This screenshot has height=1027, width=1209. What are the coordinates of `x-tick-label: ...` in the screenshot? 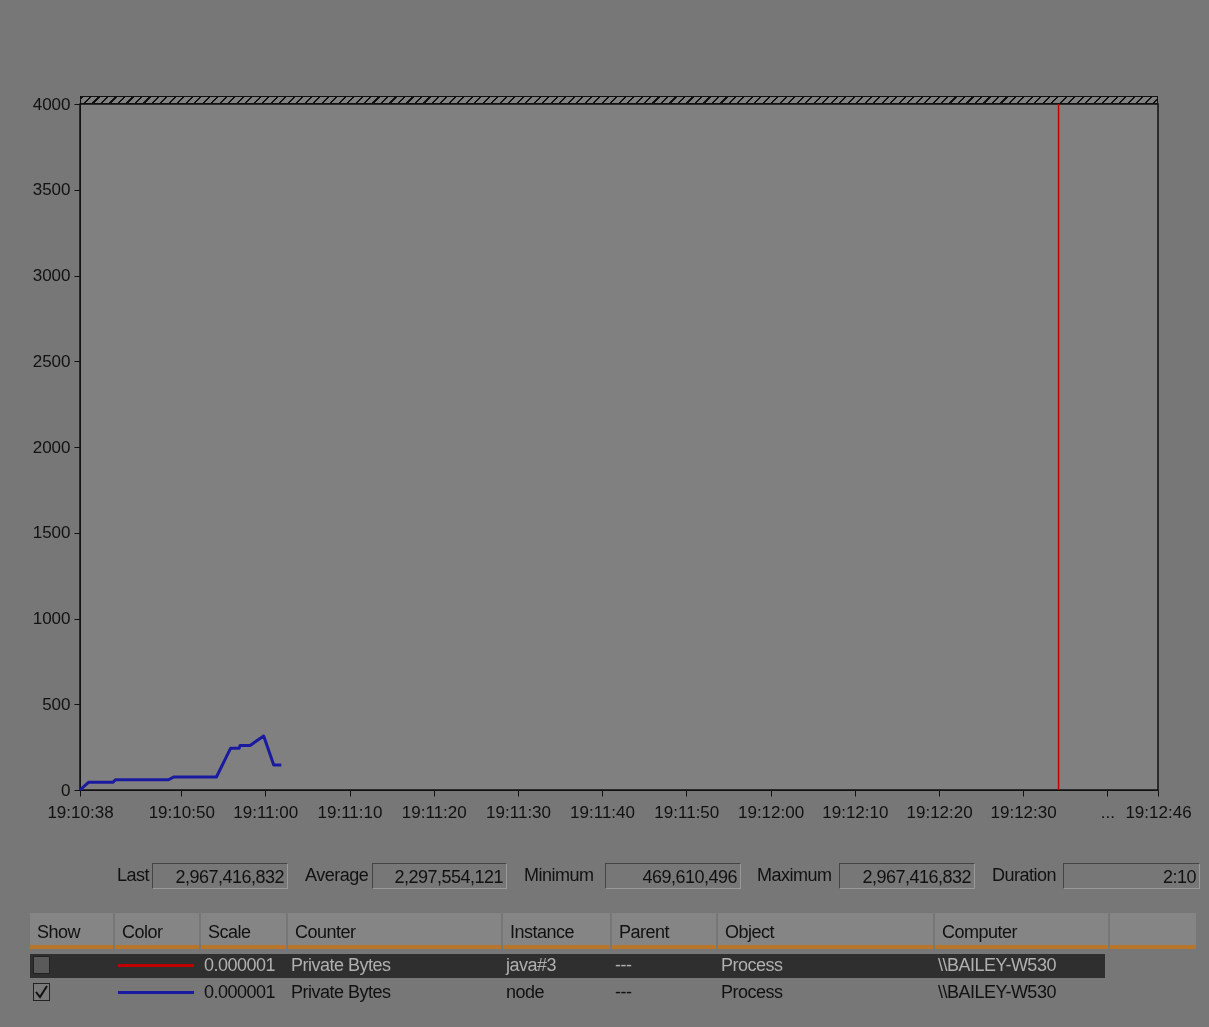 It's located at (1107, 812).